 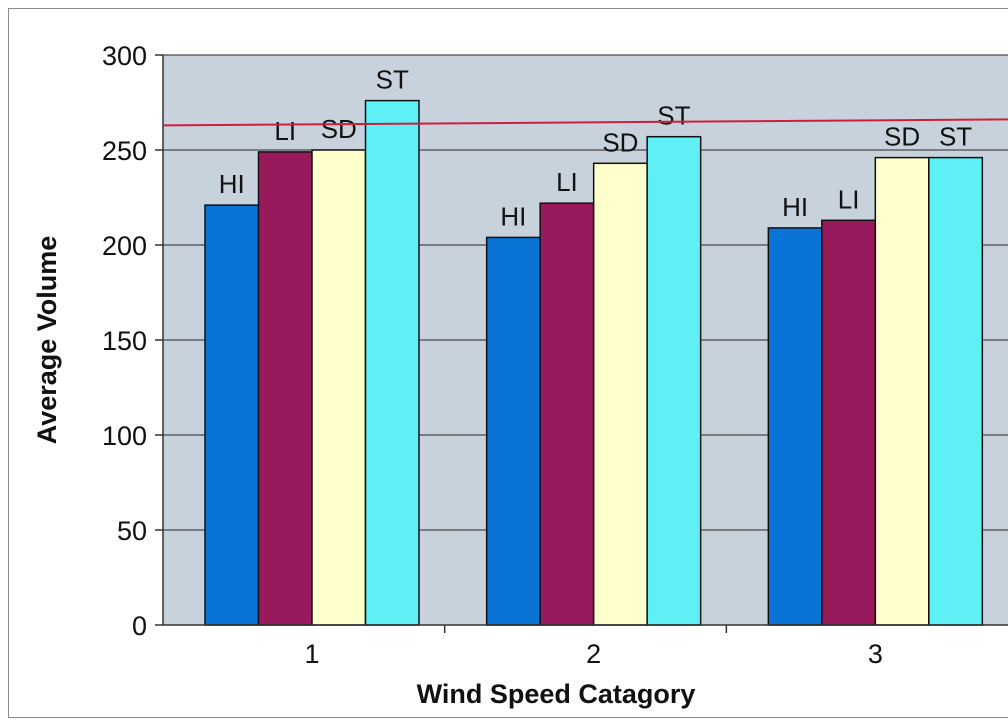 What do you see at coordinates (585, 122) in the screenshot?
I see `reference-line` at bounding box center [585, 122].